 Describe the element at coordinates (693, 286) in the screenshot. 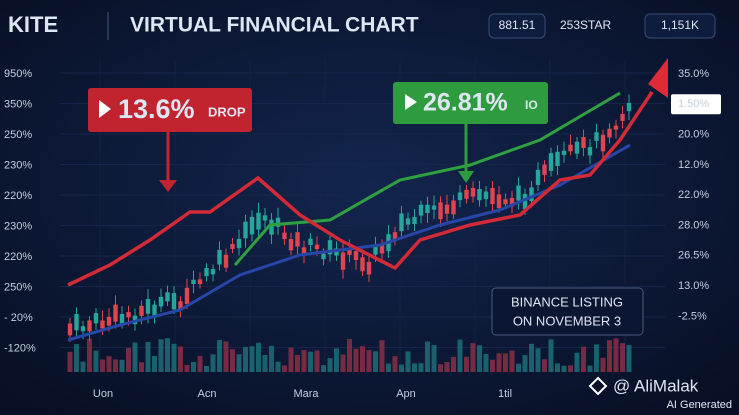

I see `right-axis-label: 13.0%` at that location.